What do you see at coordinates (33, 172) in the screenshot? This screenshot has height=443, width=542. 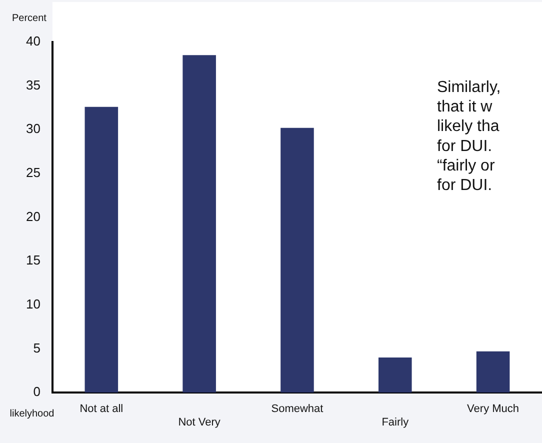 I see `y-tick-label: 25` at bounding box center [33, 172].